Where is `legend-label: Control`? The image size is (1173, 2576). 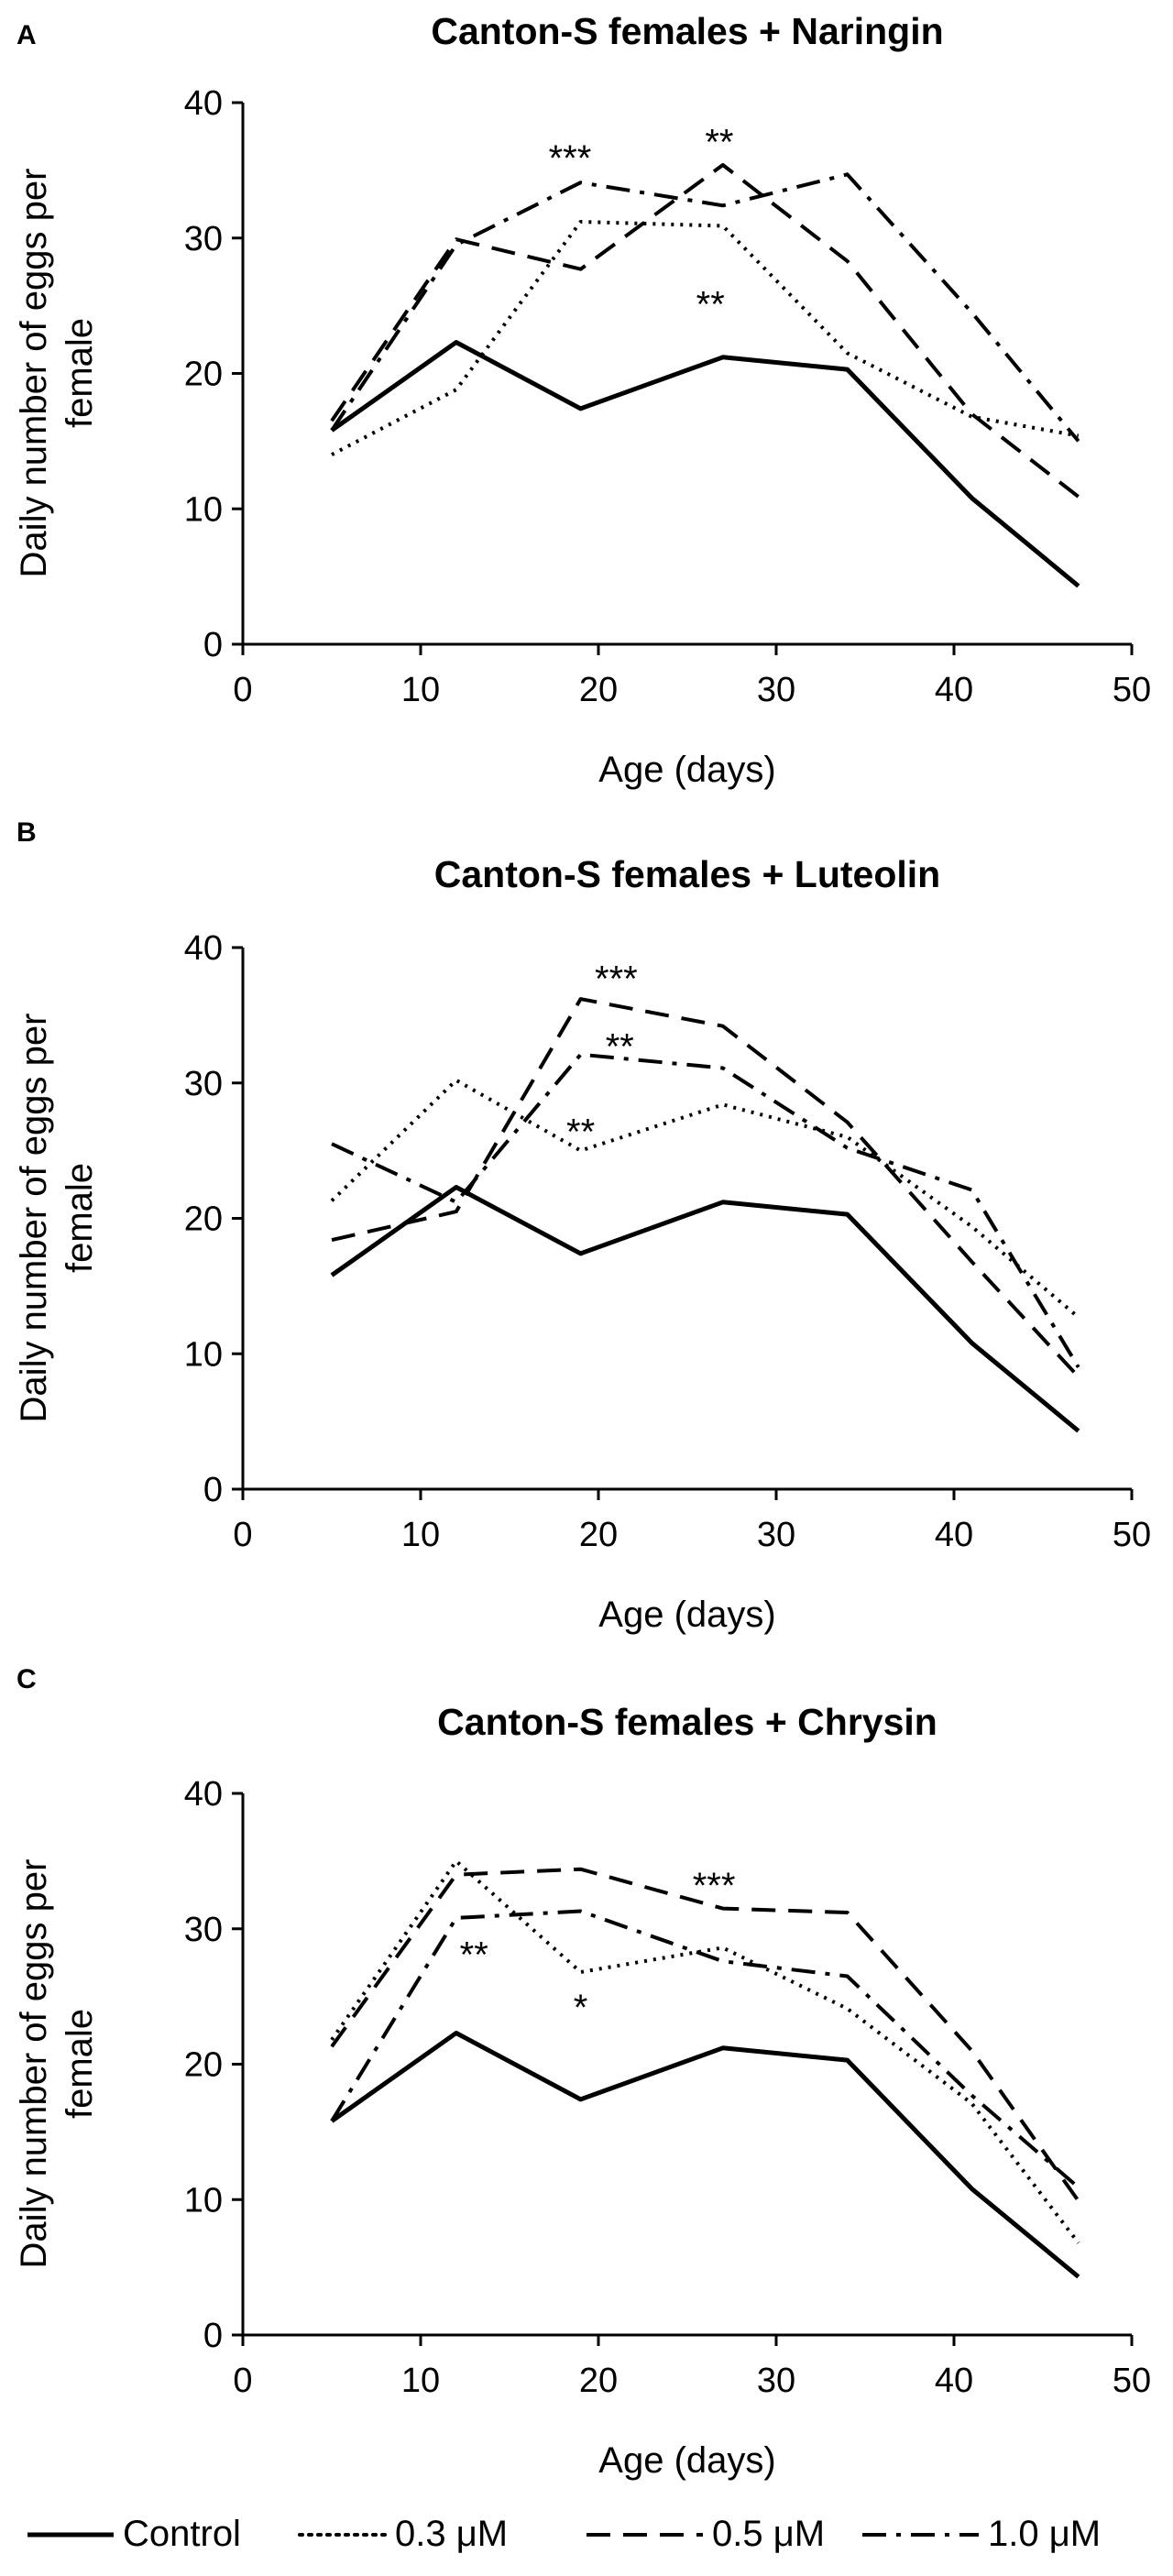 legend-label: Control is located at coordinates (182, 2534).